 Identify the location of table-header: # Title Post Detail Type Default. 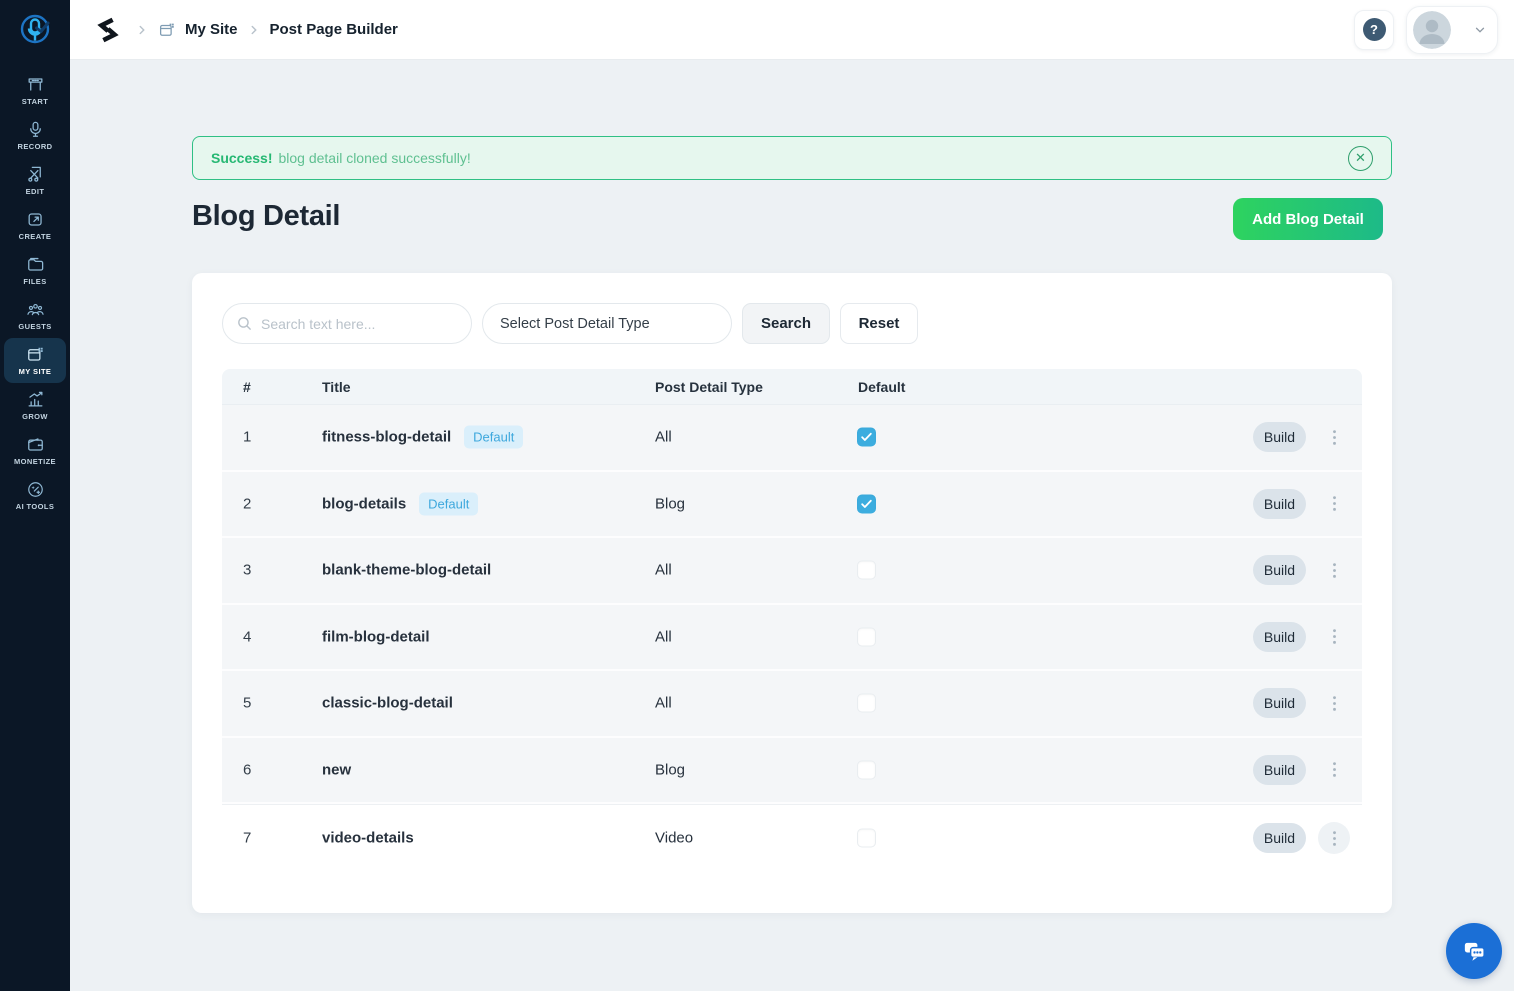
(792, 387).